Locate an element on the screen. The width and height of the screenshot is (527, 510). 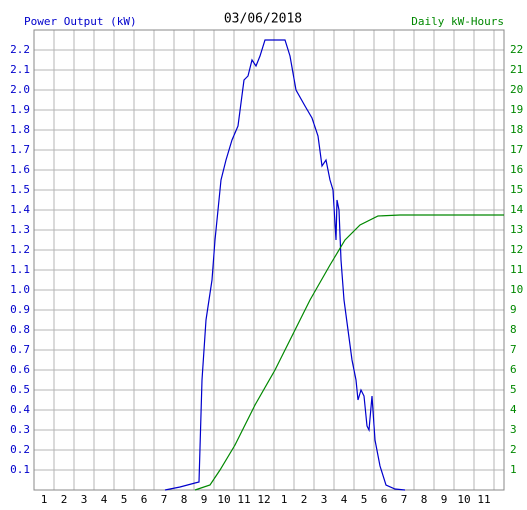
y-tick-label: 1.7 is located at coordinates (20, 149).